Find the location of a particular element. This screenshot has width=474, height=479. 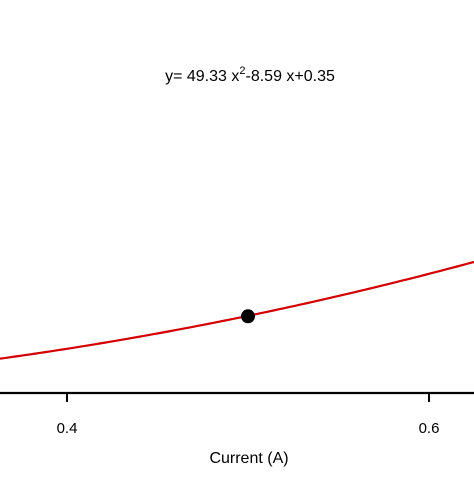

equation-suffix: -8.59 x+0.35 is located at coordinates (291, 76).